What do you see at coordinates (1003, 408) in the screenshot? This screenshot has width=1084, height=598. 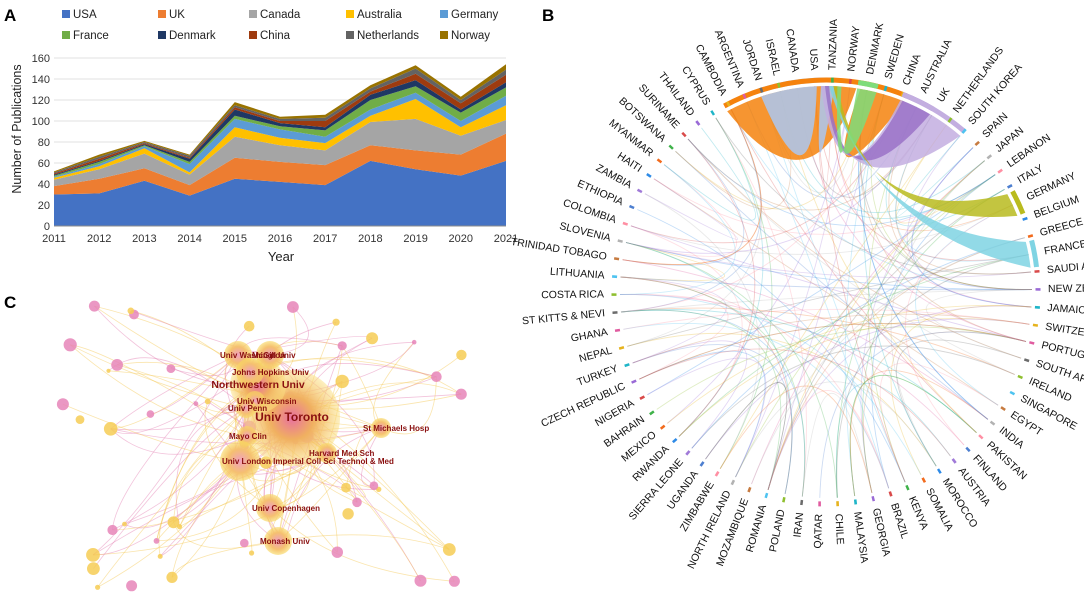 I see `segment-egypt` at bounding box center [1003, 408].